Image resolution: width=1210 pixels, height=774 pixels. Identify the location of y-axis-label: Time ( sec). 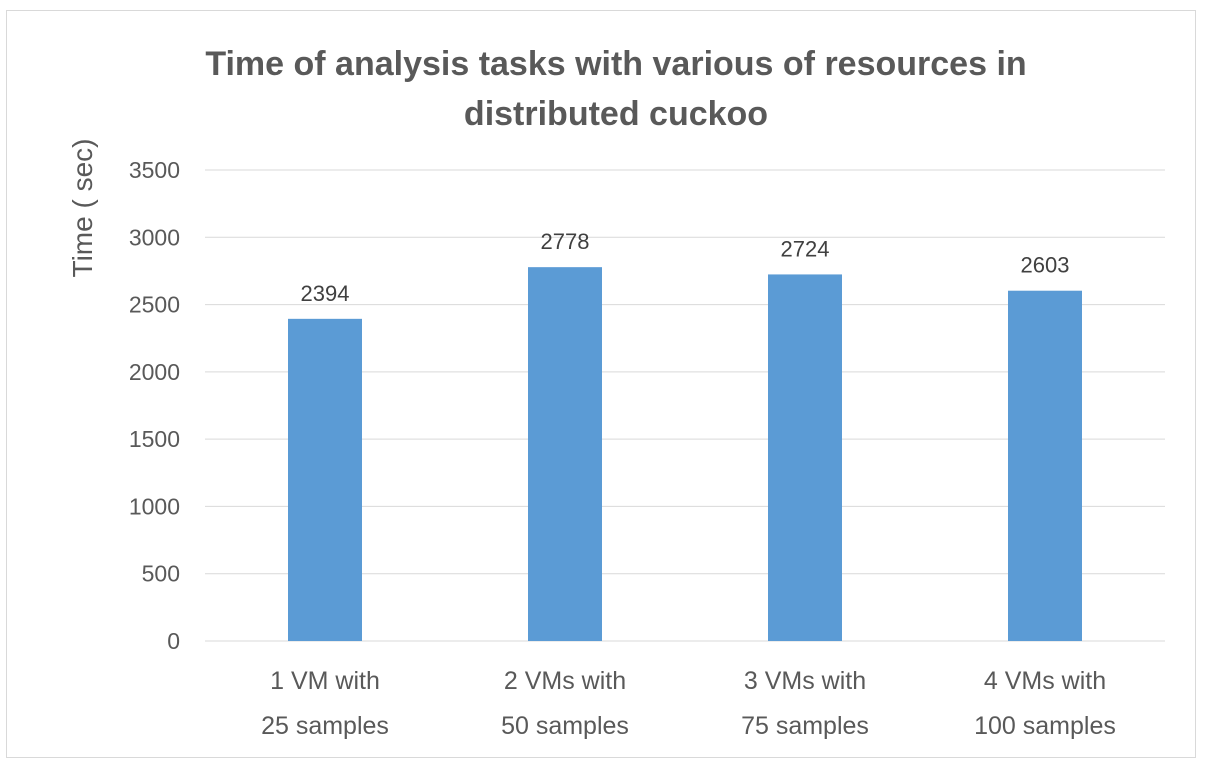
(82, 208).